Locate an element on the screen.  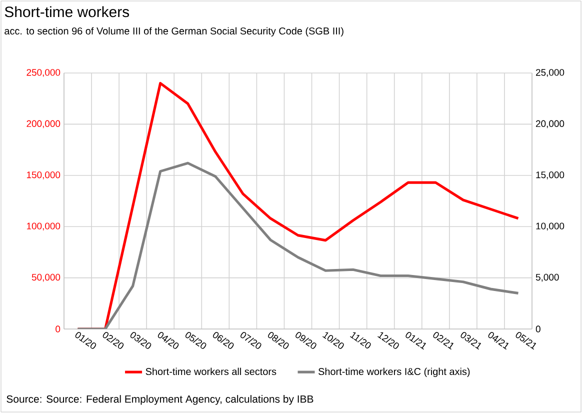
chart-title: Short-time workers is located at coordinates (67, 12).